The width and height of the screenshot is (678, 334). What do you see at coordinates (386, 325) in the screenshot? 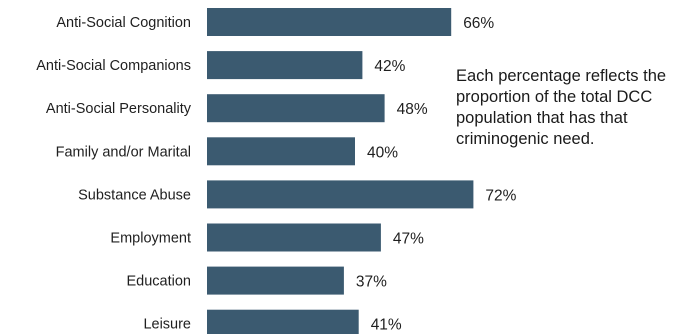
I see `value-label: 41%` at bounding box center [386, 325].